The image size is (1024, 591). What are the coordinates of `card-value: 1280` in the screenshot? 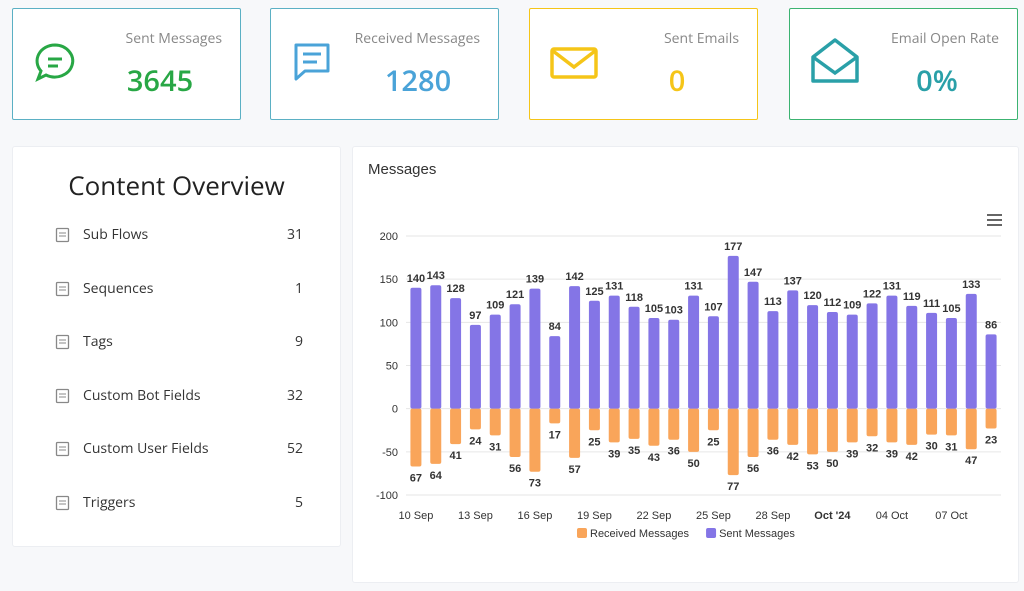 It's located at (418, 80).